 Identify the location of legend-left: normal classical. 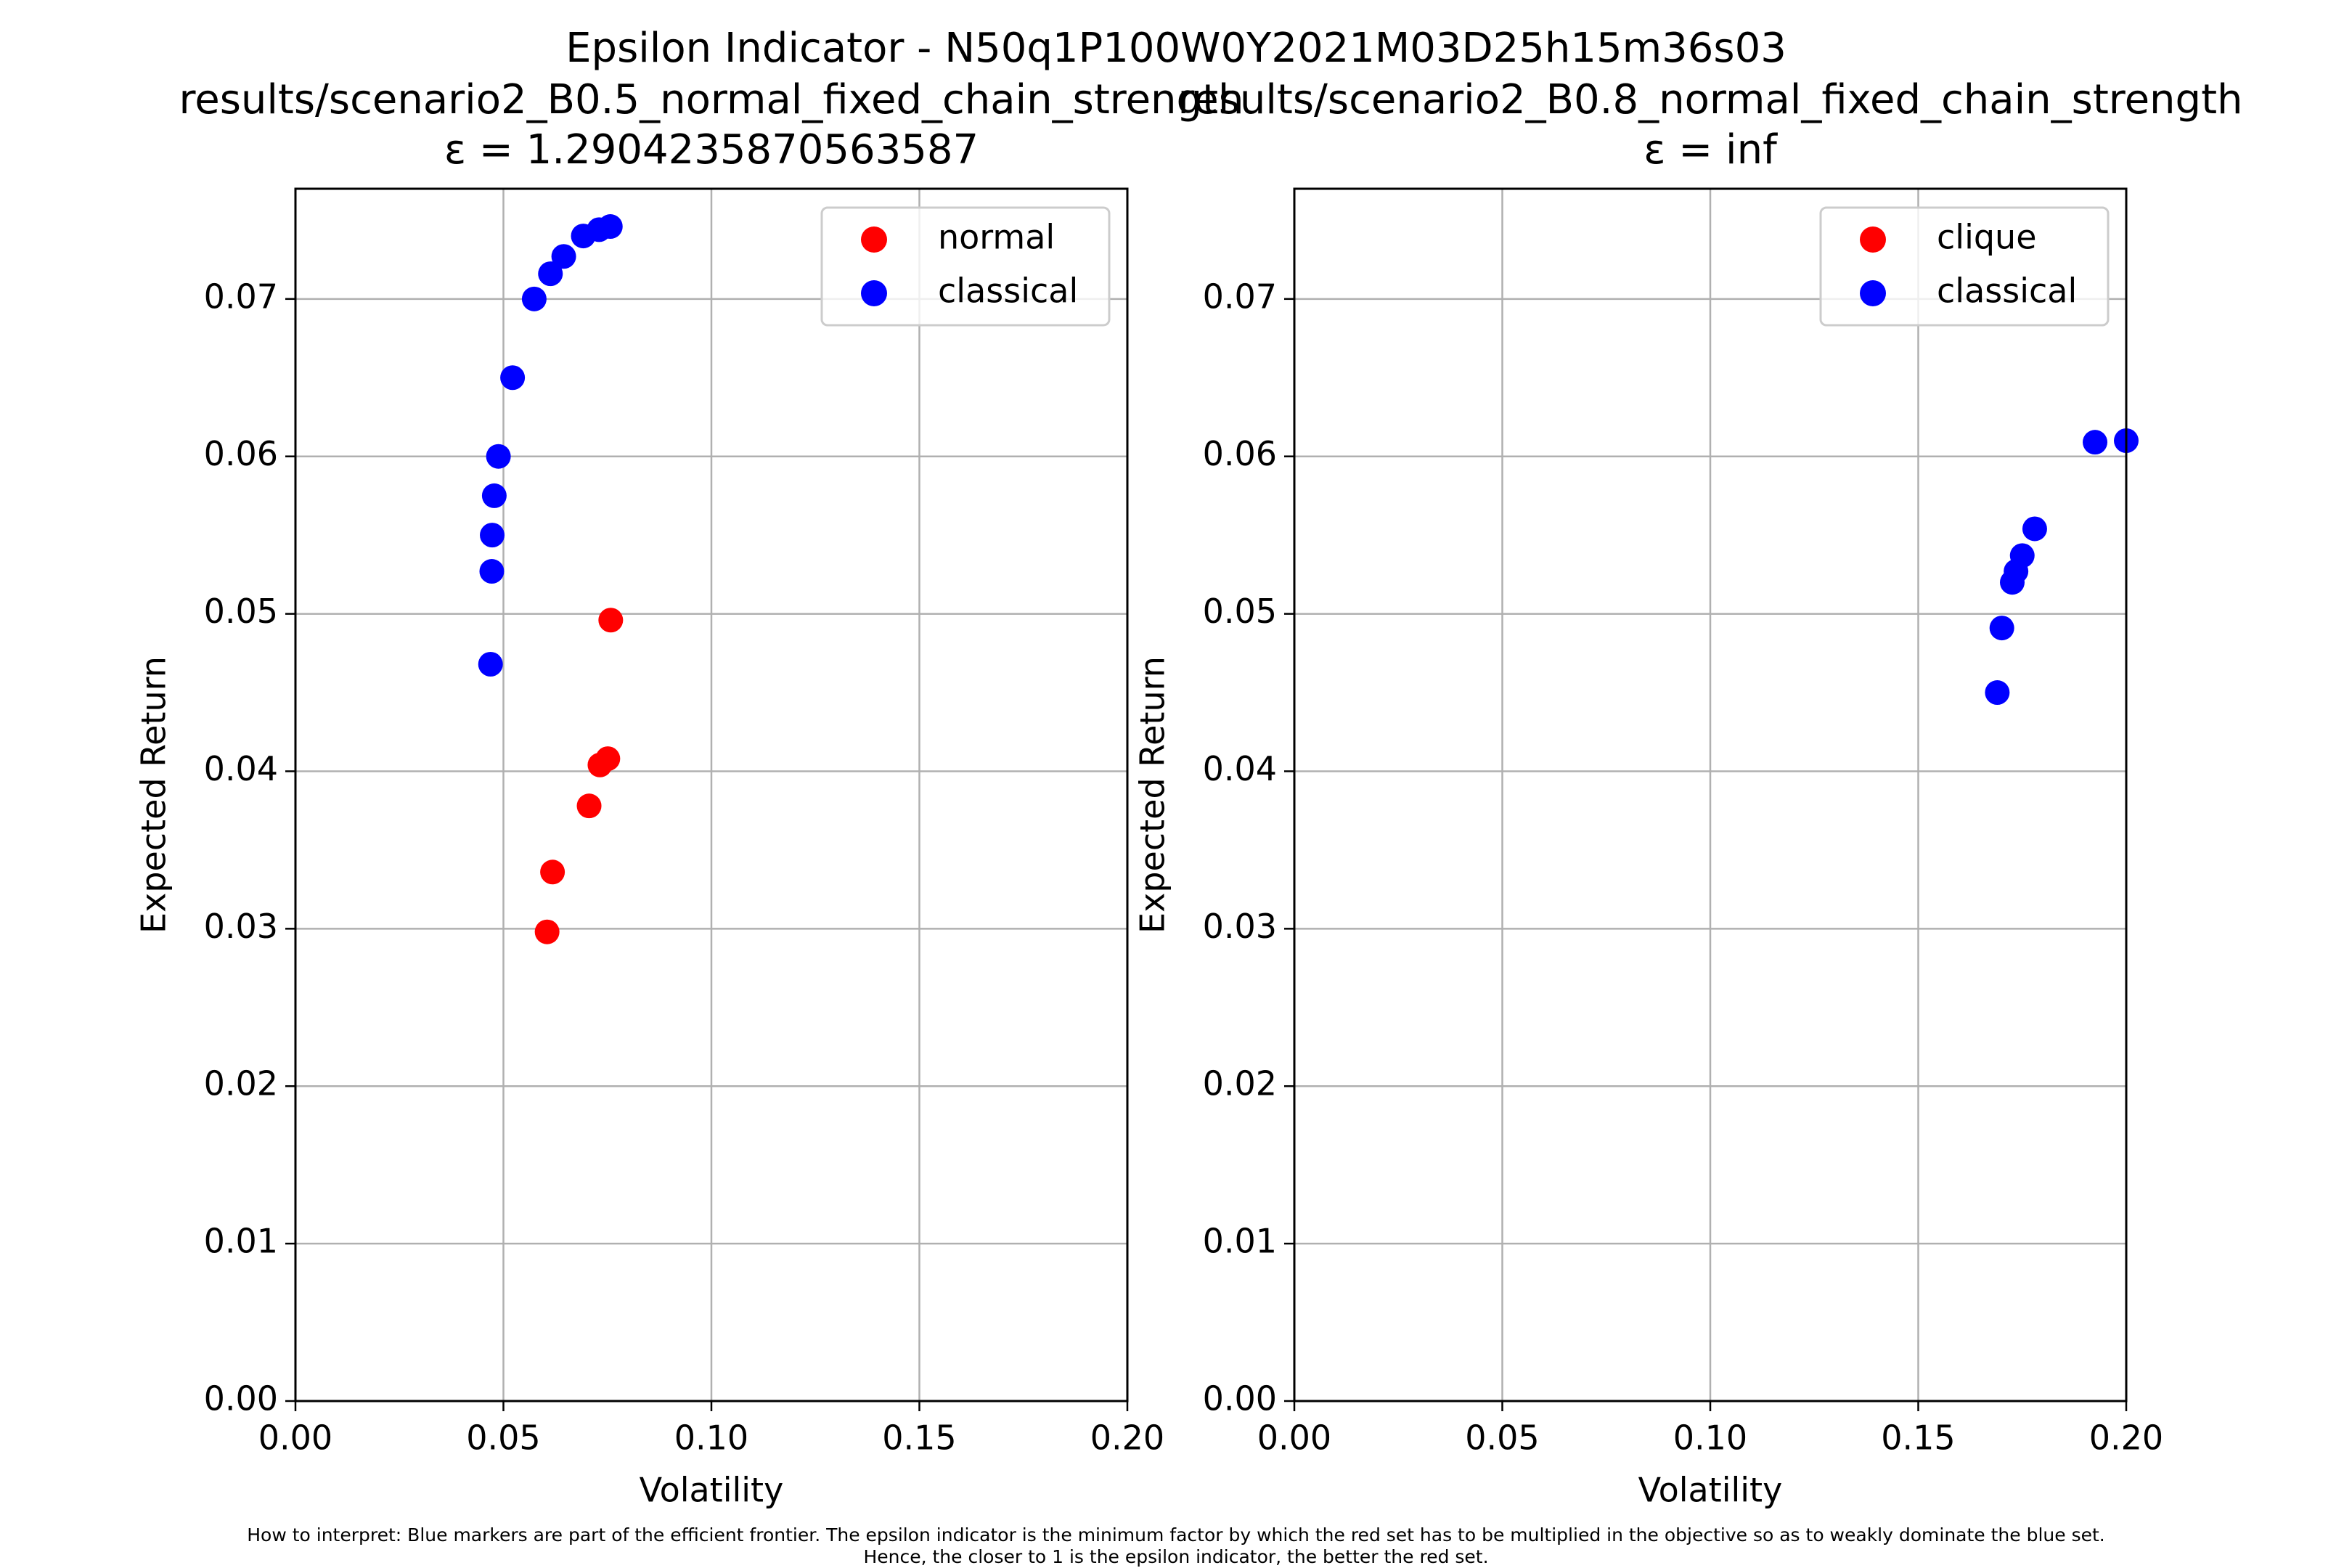
(966, 267).